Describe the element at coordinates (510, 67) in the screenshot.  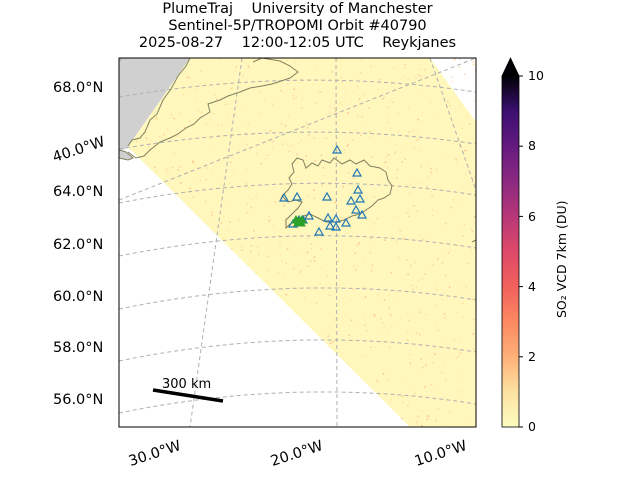
I see `colorbar-extend-max` at that location.